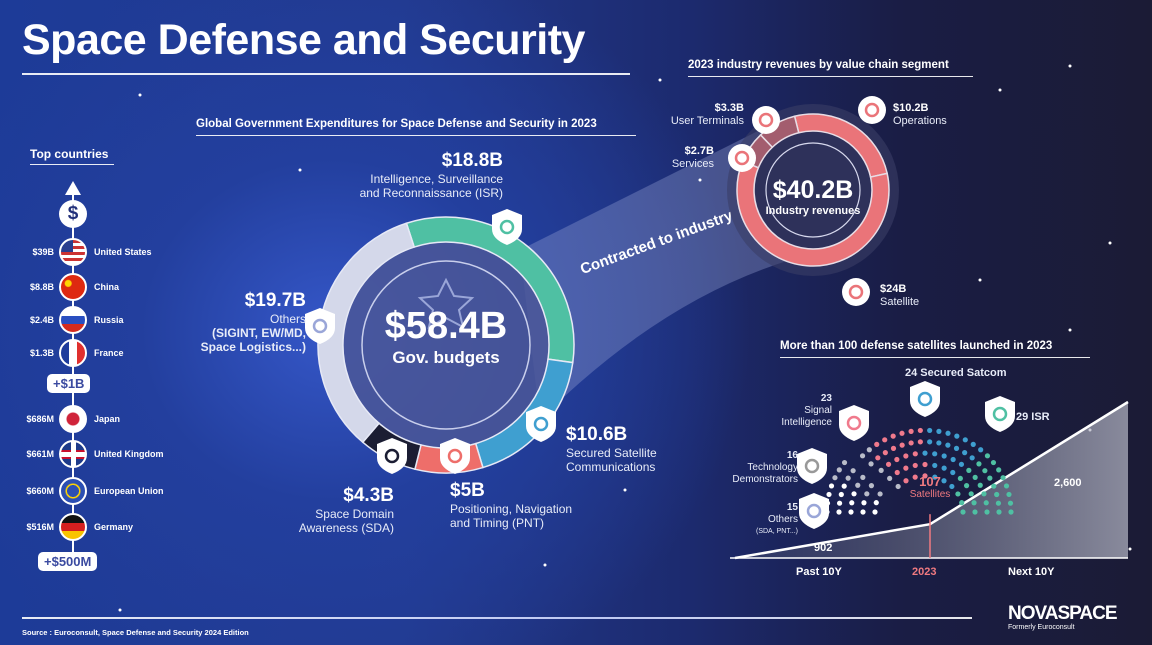  I want to click on gov-donut-hole, so click(446, 345).